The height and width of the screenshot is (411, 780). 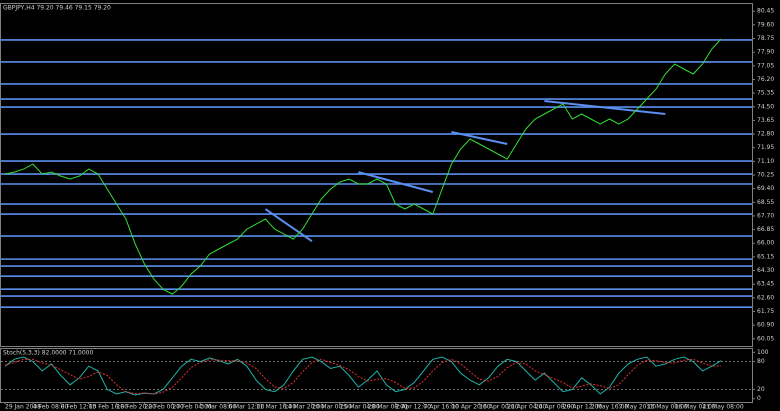 What do you see at coordinates (218, 407) in the screenshot?
I see `x-tick-label: 3 Mar 08:00` at bounding box center [218, 407].